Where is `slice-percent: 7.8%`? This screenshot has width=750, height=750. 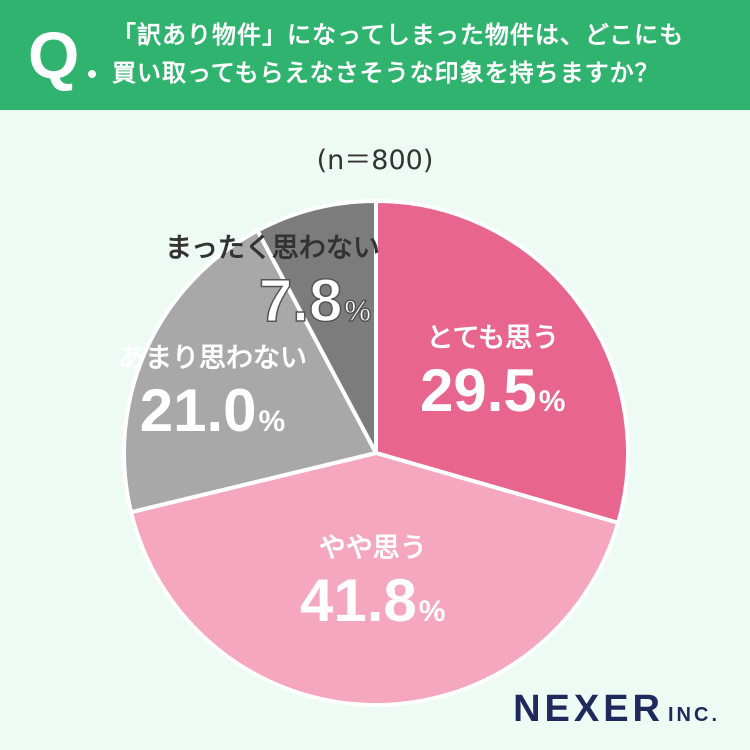
slice-percent: 7.8% is located at coordinates (272, 306).